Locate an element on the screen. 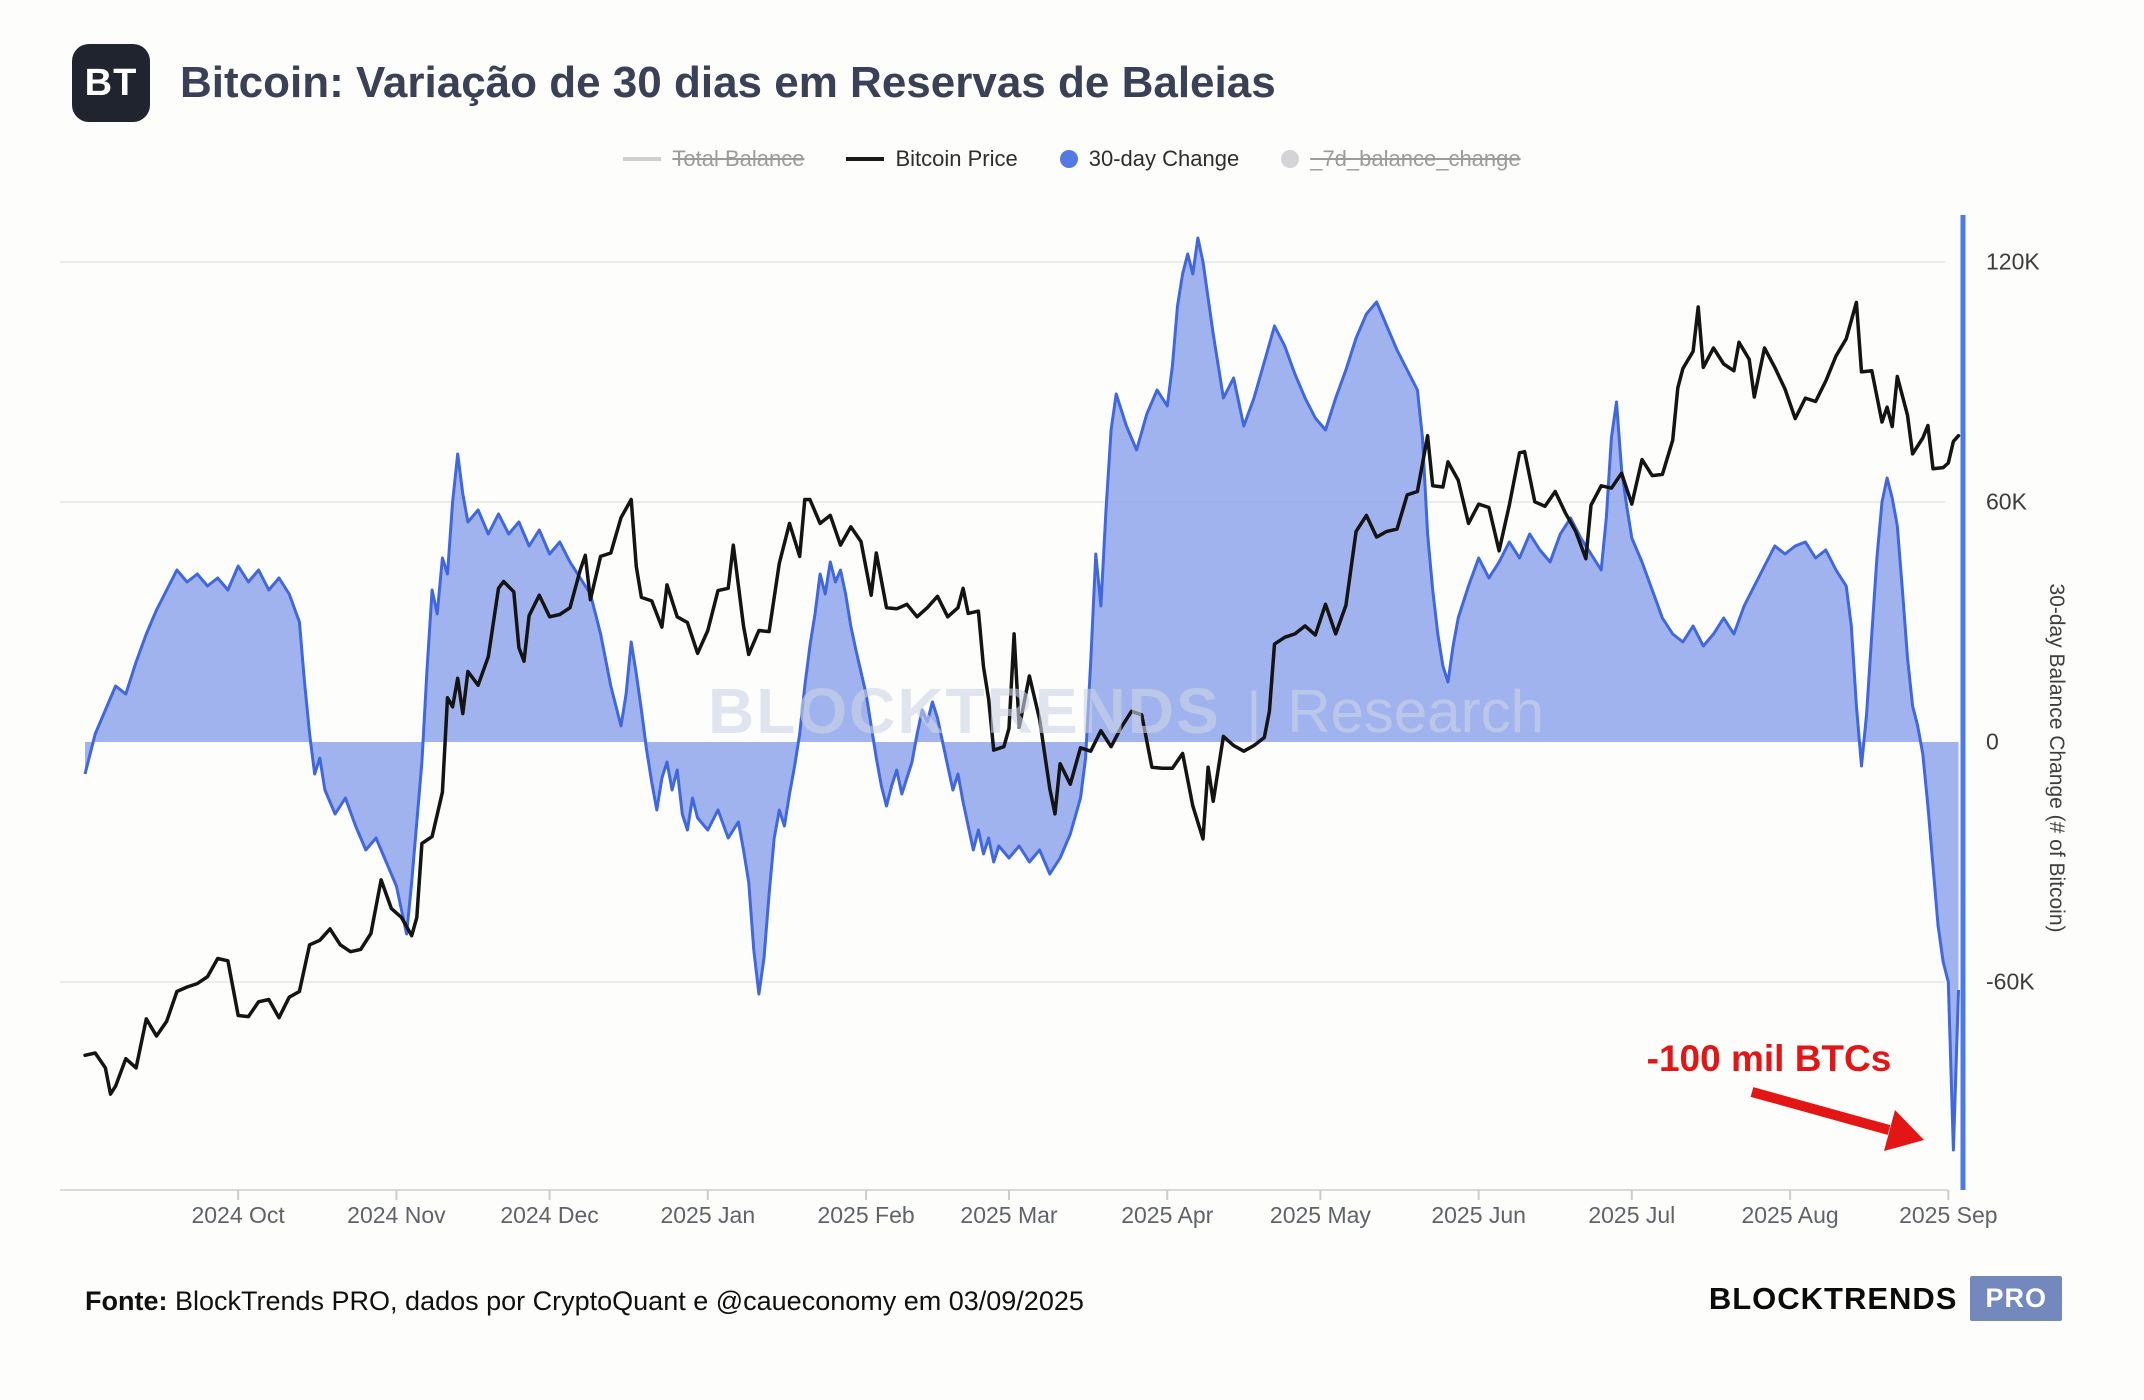 This screenshot has height=1400, width=2144. bt-logo-text: BT is located at coordinates (111, 82).